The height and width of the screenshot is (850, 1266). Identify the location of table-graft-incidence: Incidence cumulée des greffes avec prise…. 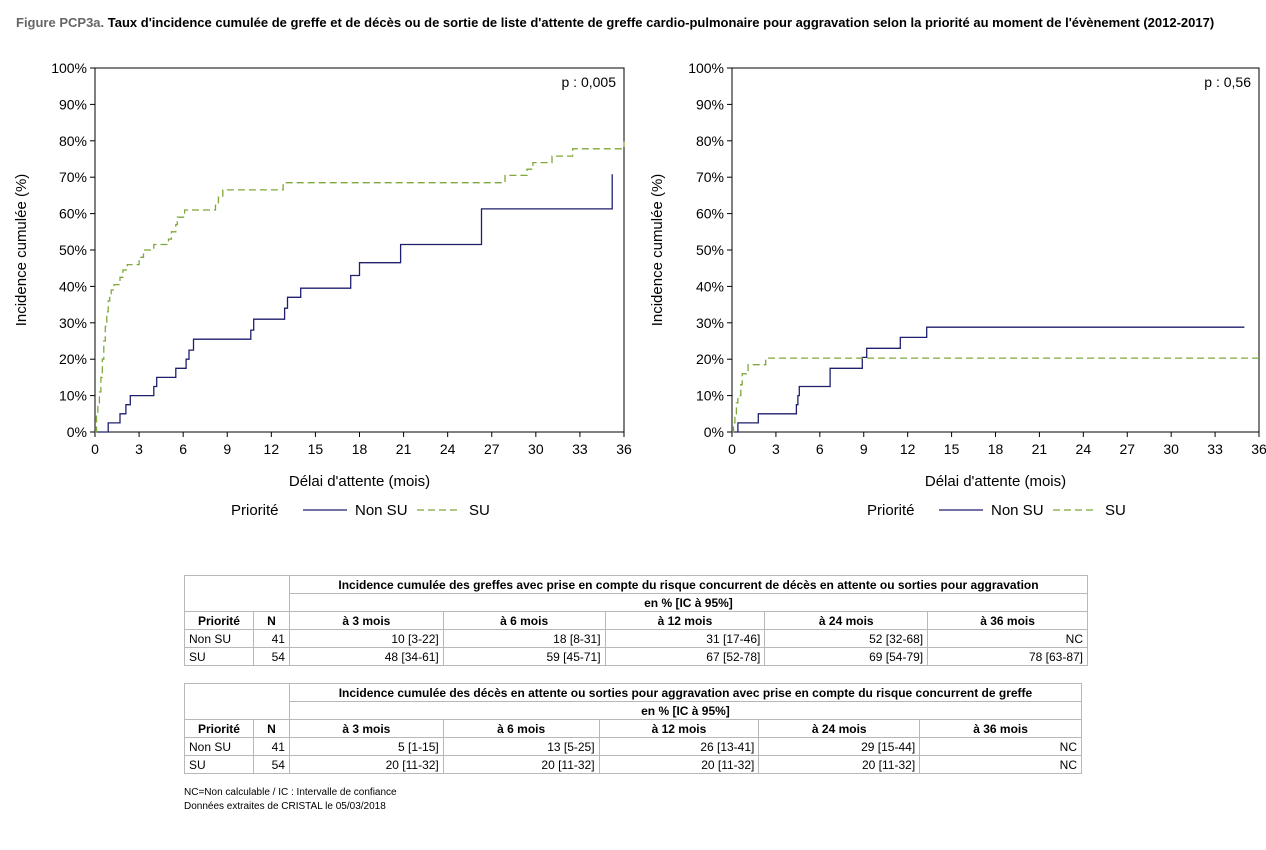
(636, 620).